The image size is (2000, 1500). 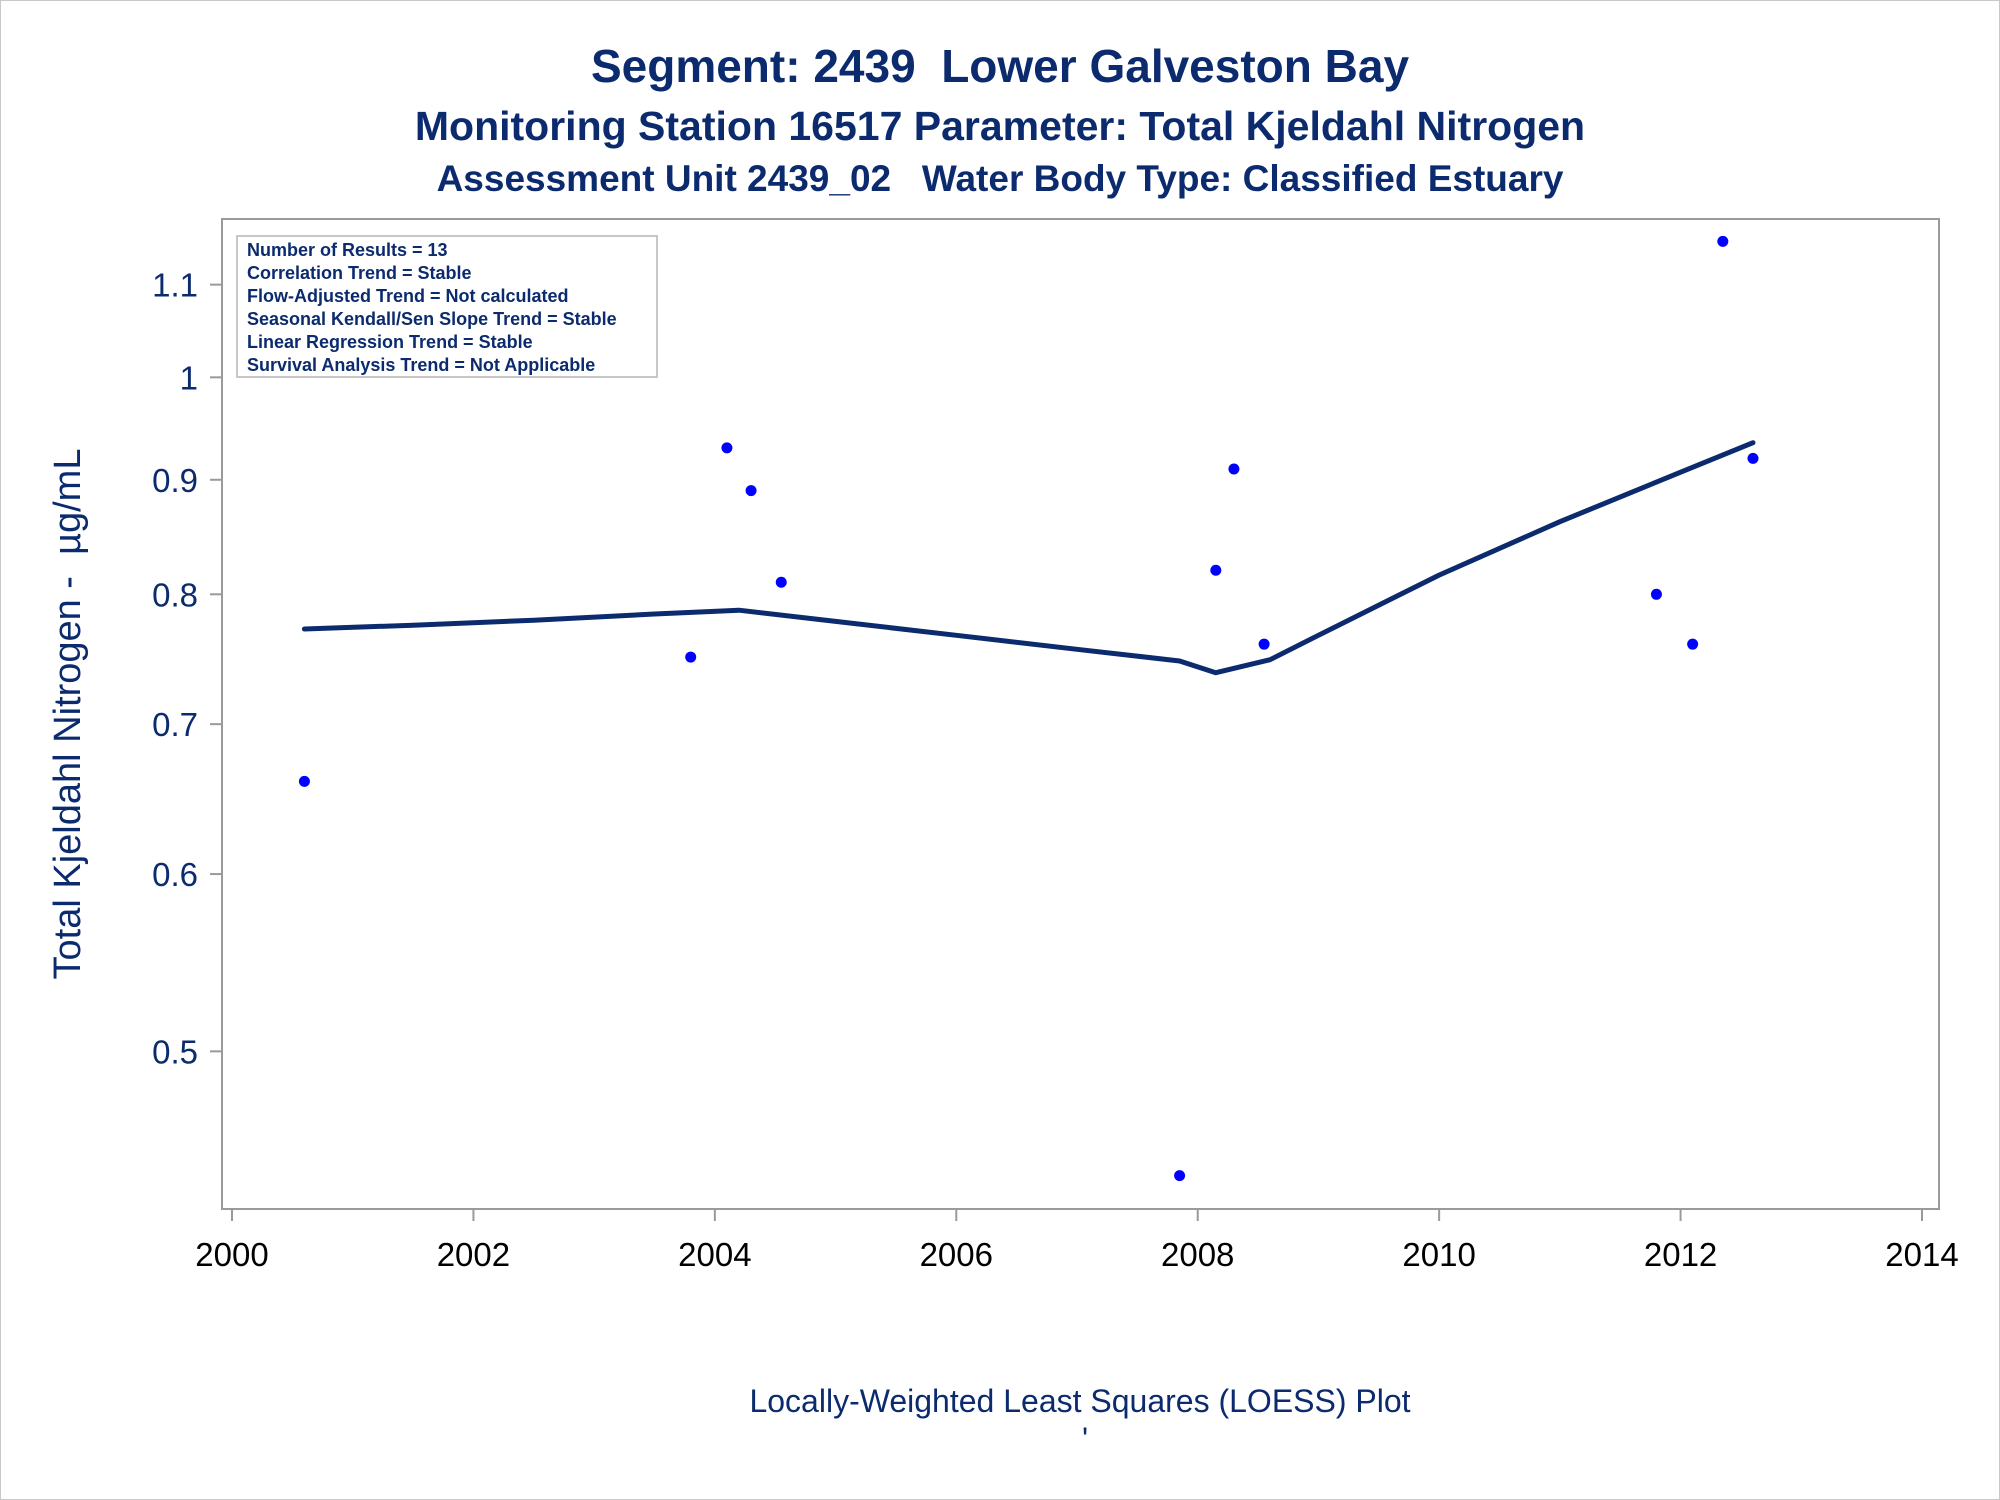 I want to click on x-axis: 2000 2002 2004 2006 2008 2010 2012 2014, so click(x=1077, y=1241).